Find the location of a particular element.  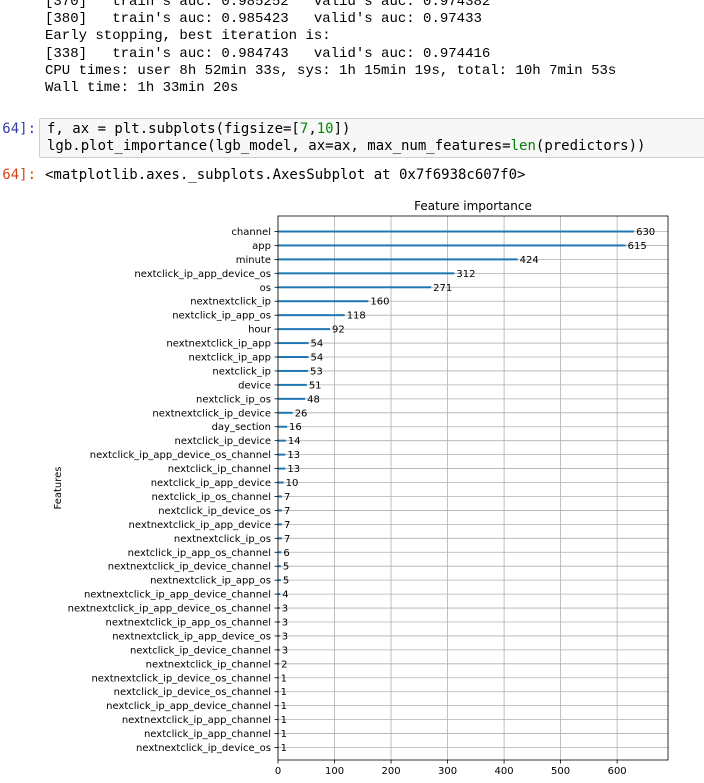

code-line-1: f, ax = plt.subplots(figsize=[7,10]) is located at coordinates (198, 129).